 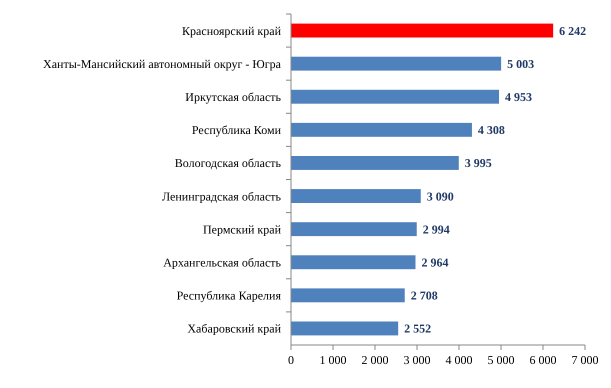 I want to click on x-tick-label: 7 000, so click(x=585, y=360).